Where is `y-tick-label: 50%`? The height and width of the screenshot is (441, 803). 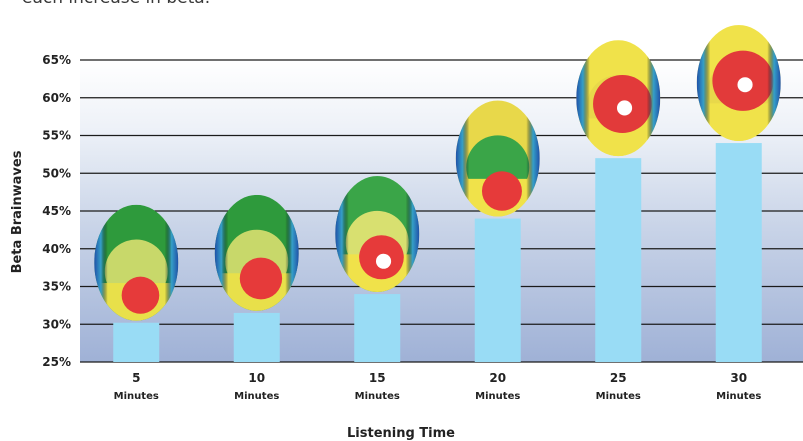
y-tick-label: 50% is located at coordinates (56, 173).